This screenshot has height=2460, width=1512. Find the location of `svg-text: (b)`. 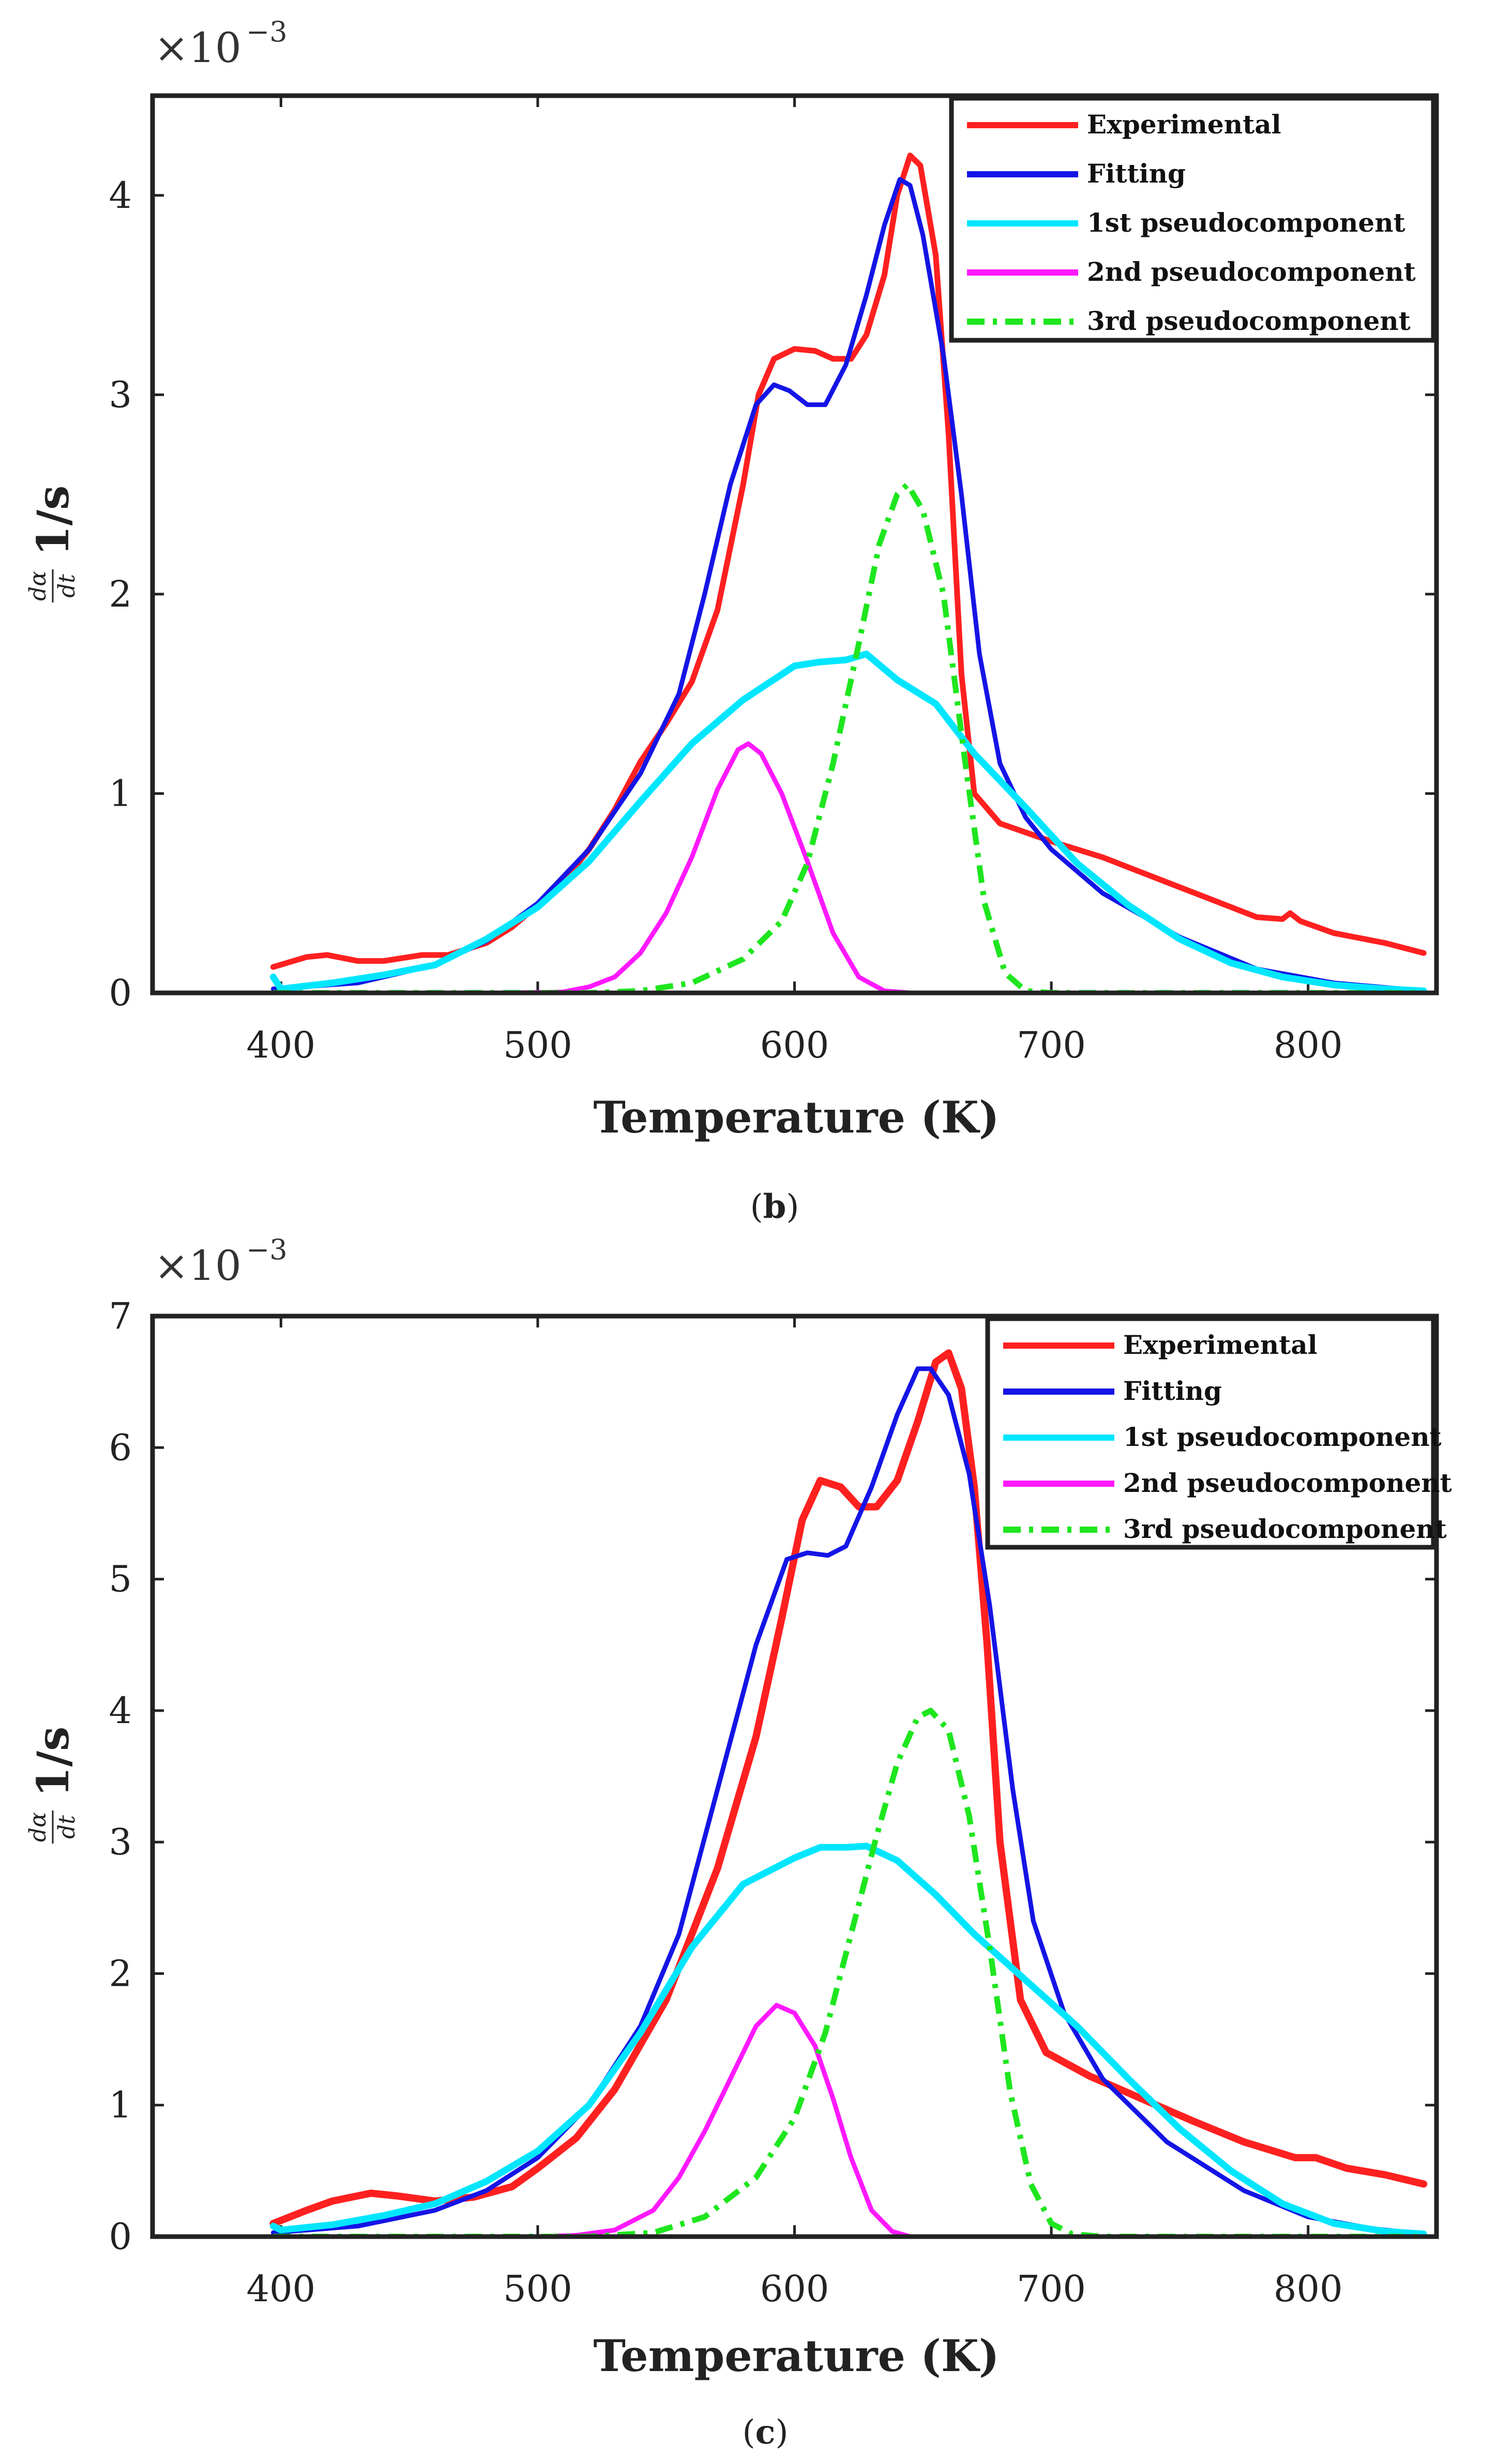

svg-text: (b) is located at coordinates (774, 1206).